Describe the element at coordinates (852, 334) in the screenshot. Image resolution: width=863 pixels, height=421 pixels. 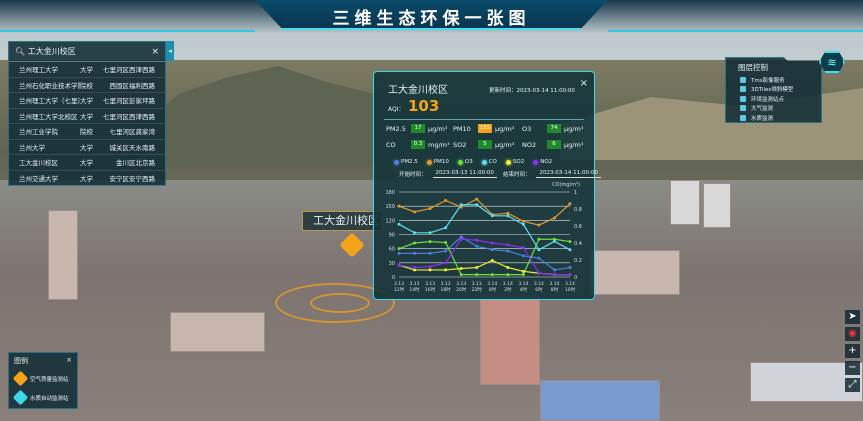
I see `compass-icon: ◉` at that location.